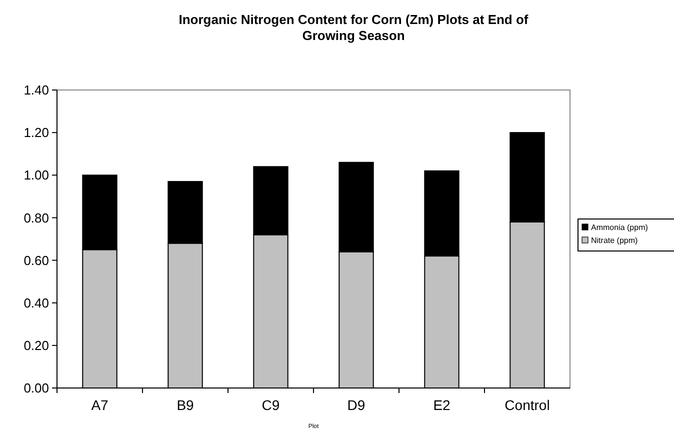 The width and height of the screenshot is (674, 442). I want to click on y-tick-label: 0.80, so click(36, 218).